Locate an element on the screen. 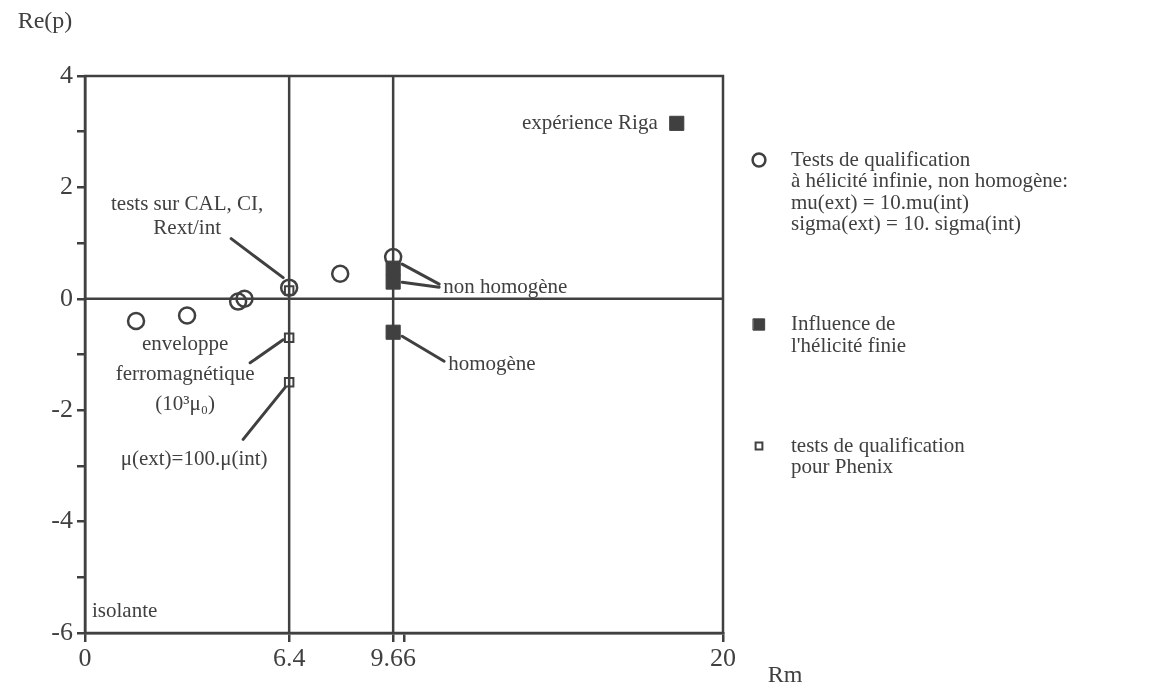 This screenshot has width=1152, height=693. annotation: μ(ext)=100.μ(int) is located at coordinates (194, 457).